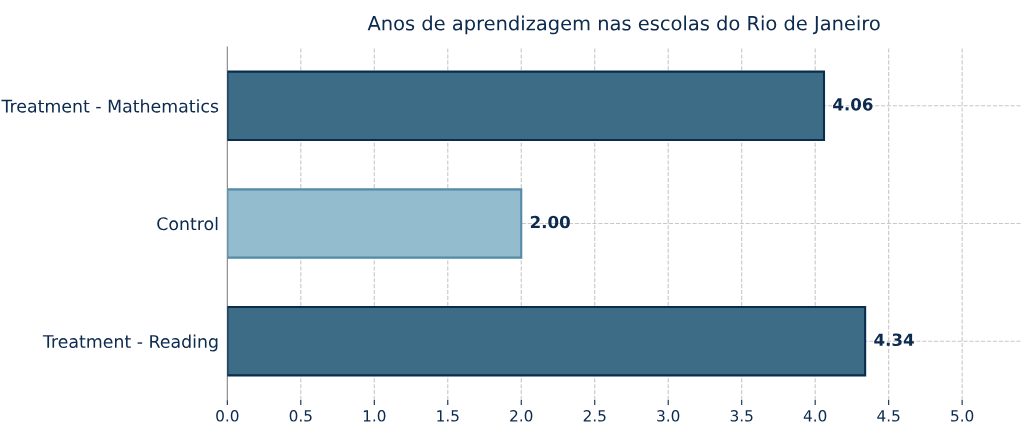  What do you see at coordinates (815, 416) in the screenshot?
I see `x-tick-label: 4.0` at bounding box center [815, 416].